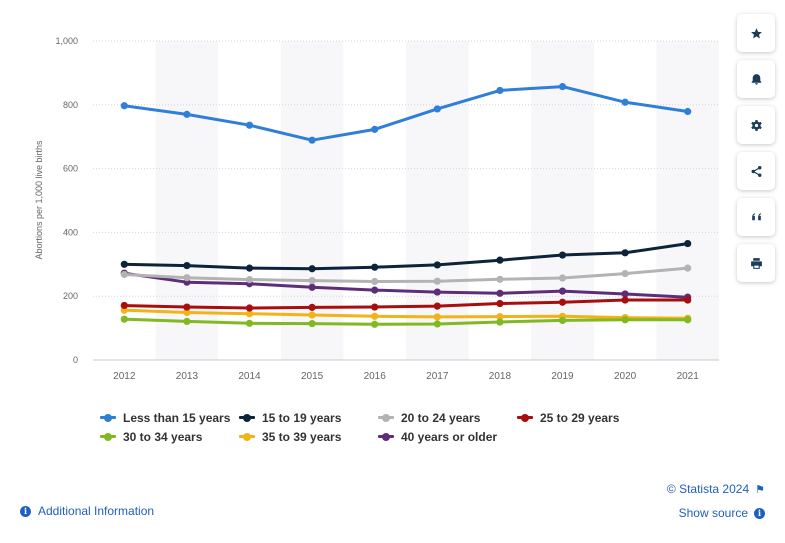 The image size is (785, 543). I want to click on legend-item-30-to-34: 30 to 34 years, so click(169, 437).